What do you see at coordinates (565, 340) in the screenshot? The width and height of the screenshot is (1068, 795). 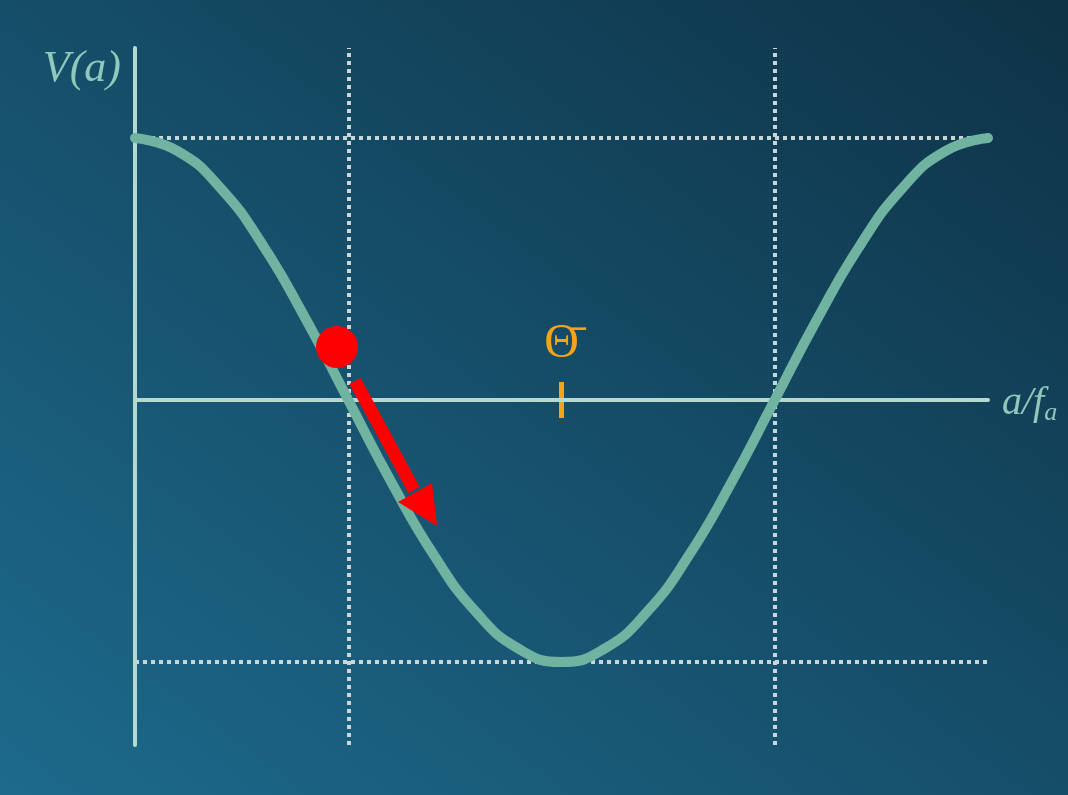 I see `annotation: Θ̄` at bounding box center [565, 340].